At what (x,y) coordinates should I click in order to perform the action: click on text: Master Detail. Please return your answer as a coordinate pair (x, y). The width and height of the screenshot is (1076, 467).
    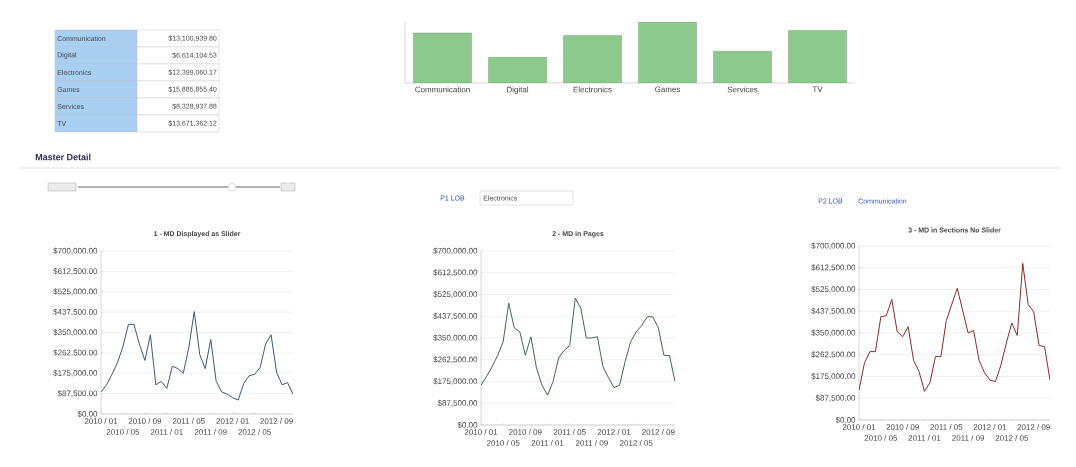
    Looking at the image, I should click on (63, 157).